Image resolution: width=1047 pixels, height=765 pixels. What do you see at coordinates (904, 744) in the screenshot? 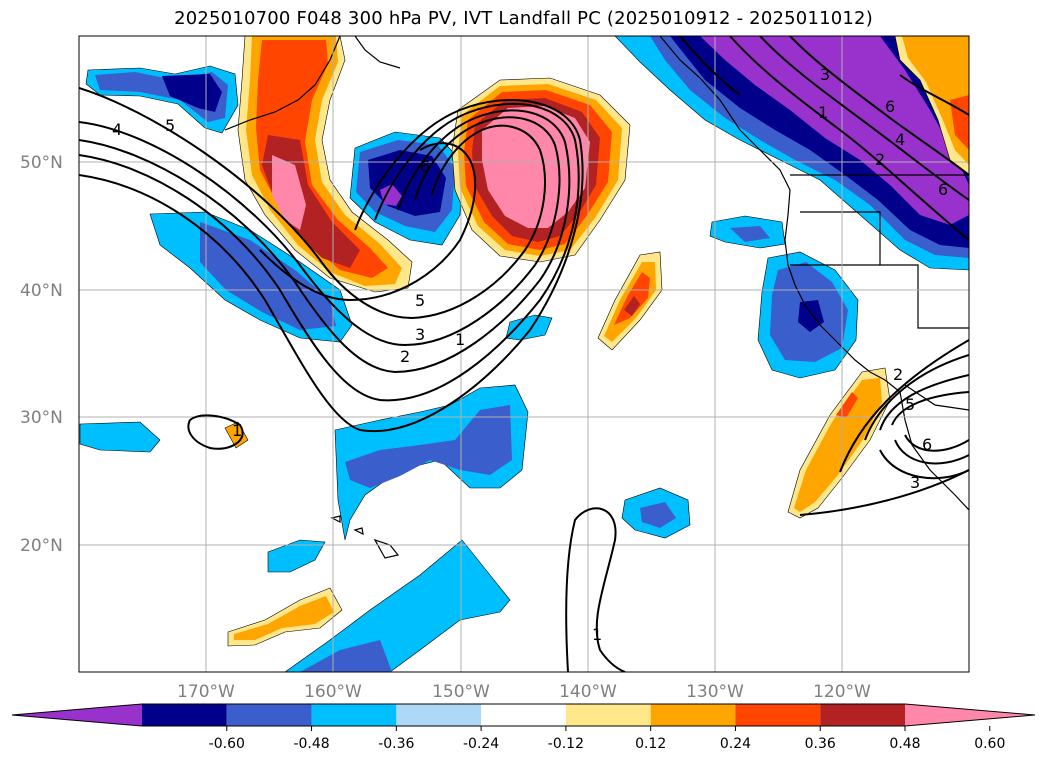
I see `colorbar-tick-label: 0.48` at bounding box center [904, 744].